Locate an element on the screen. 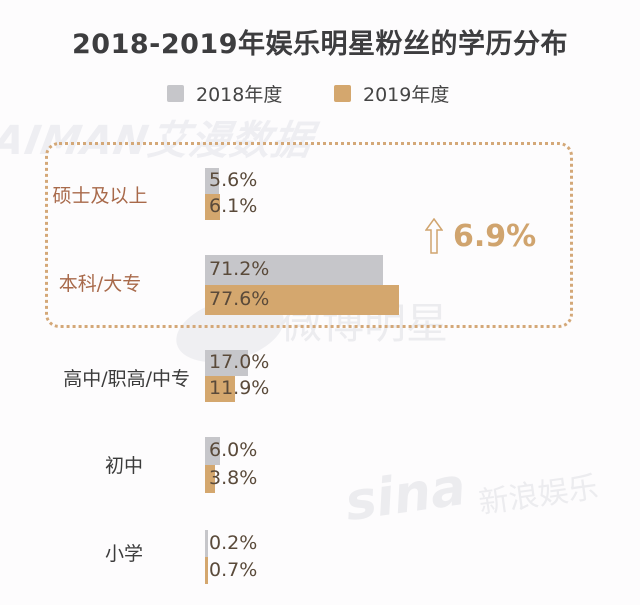 Image resolution: width=640 pixels, height=605 pixels. bar-value-label: 77.6% is located at coordinates (239, 299).